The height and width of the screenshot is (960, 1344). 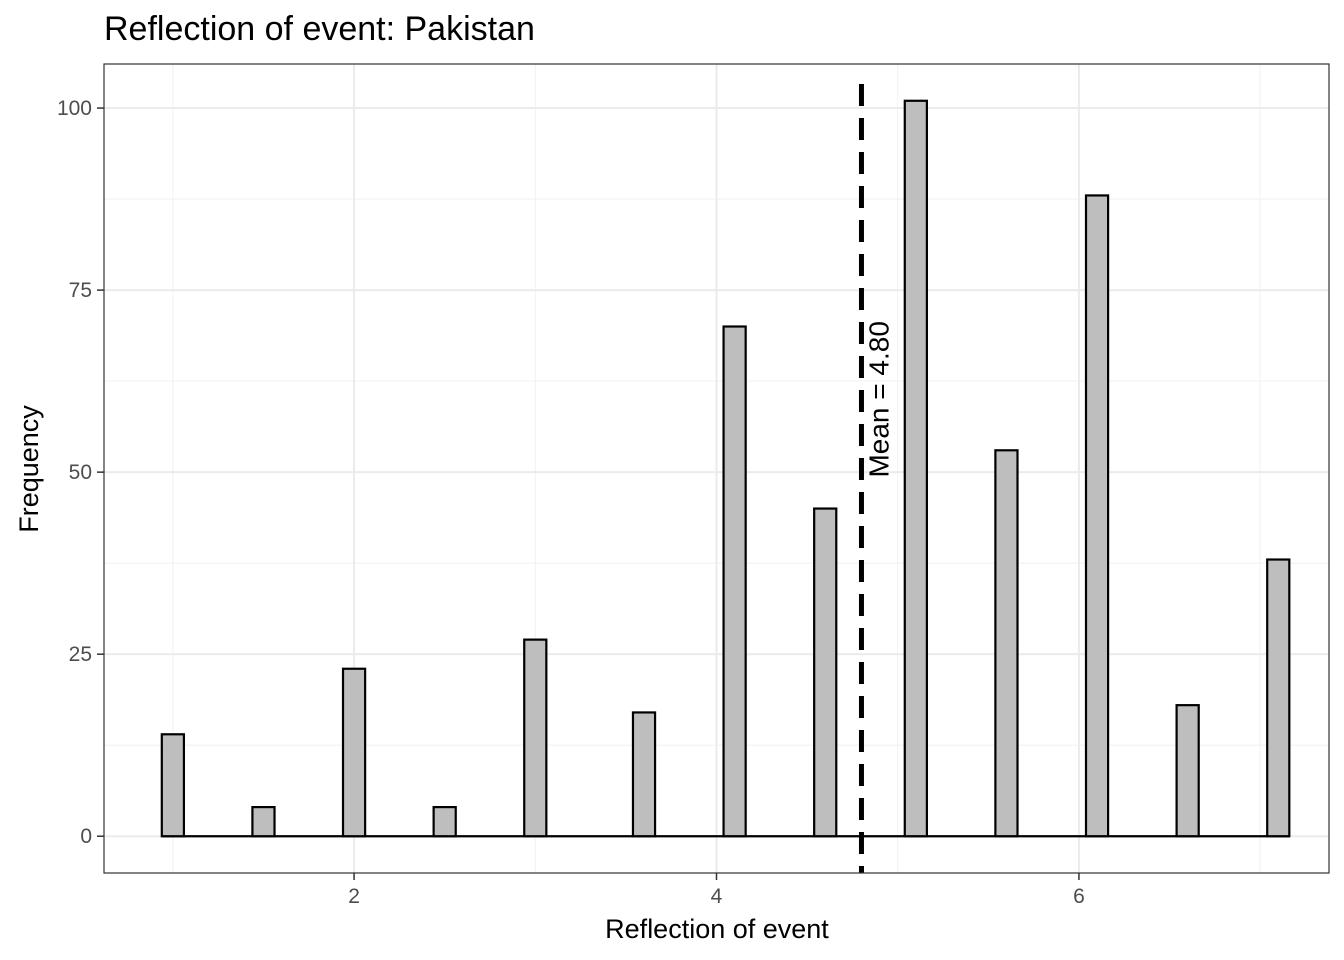 I want to click on chart-title: Reflection of event: Pakistan, so click(x=319, y=29).